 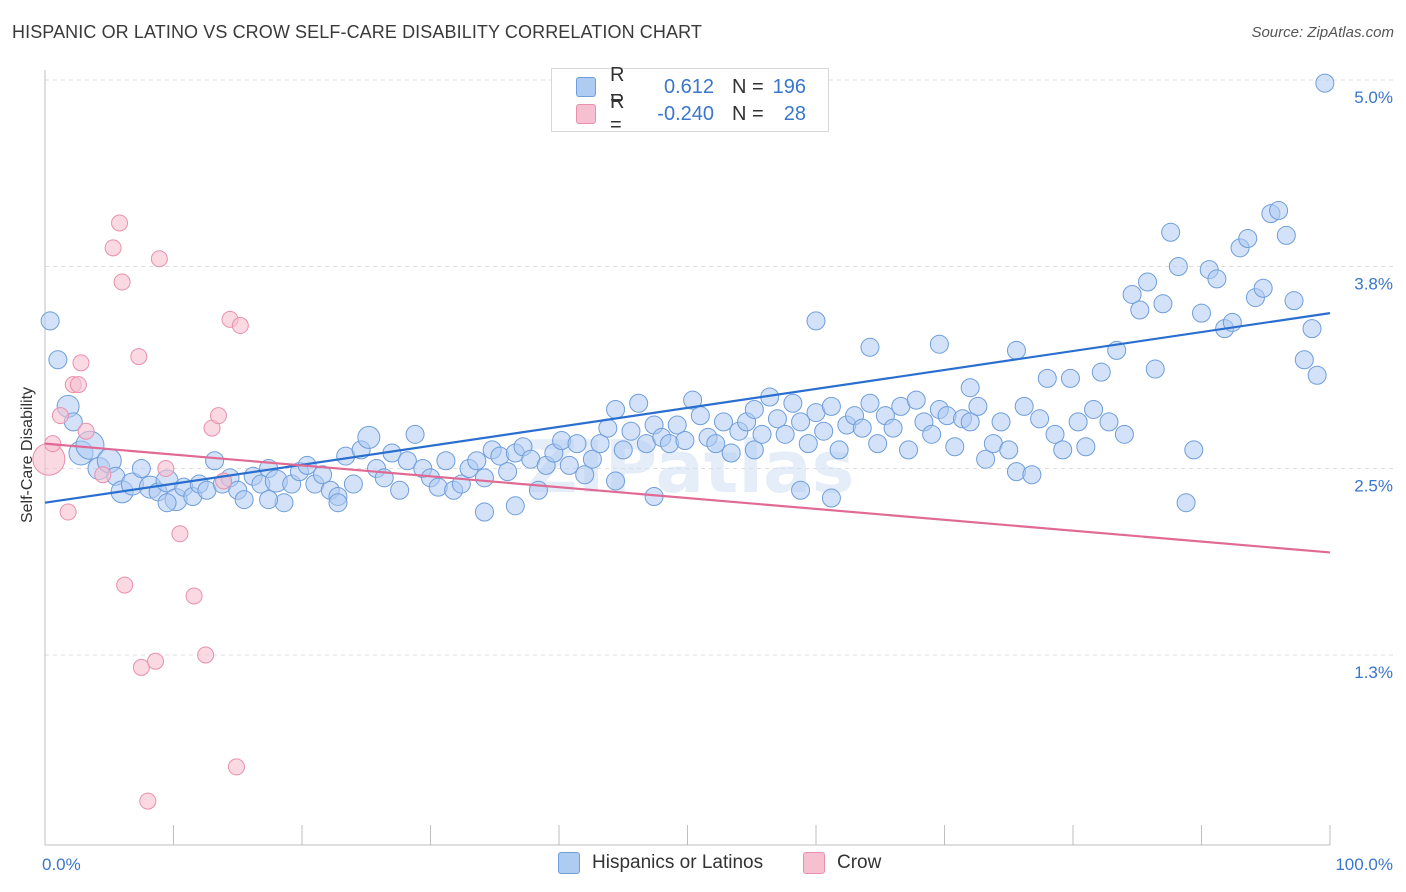 I want to click on series-legend: Hispanics or Latinos Crow, so click(x=703, y=865).